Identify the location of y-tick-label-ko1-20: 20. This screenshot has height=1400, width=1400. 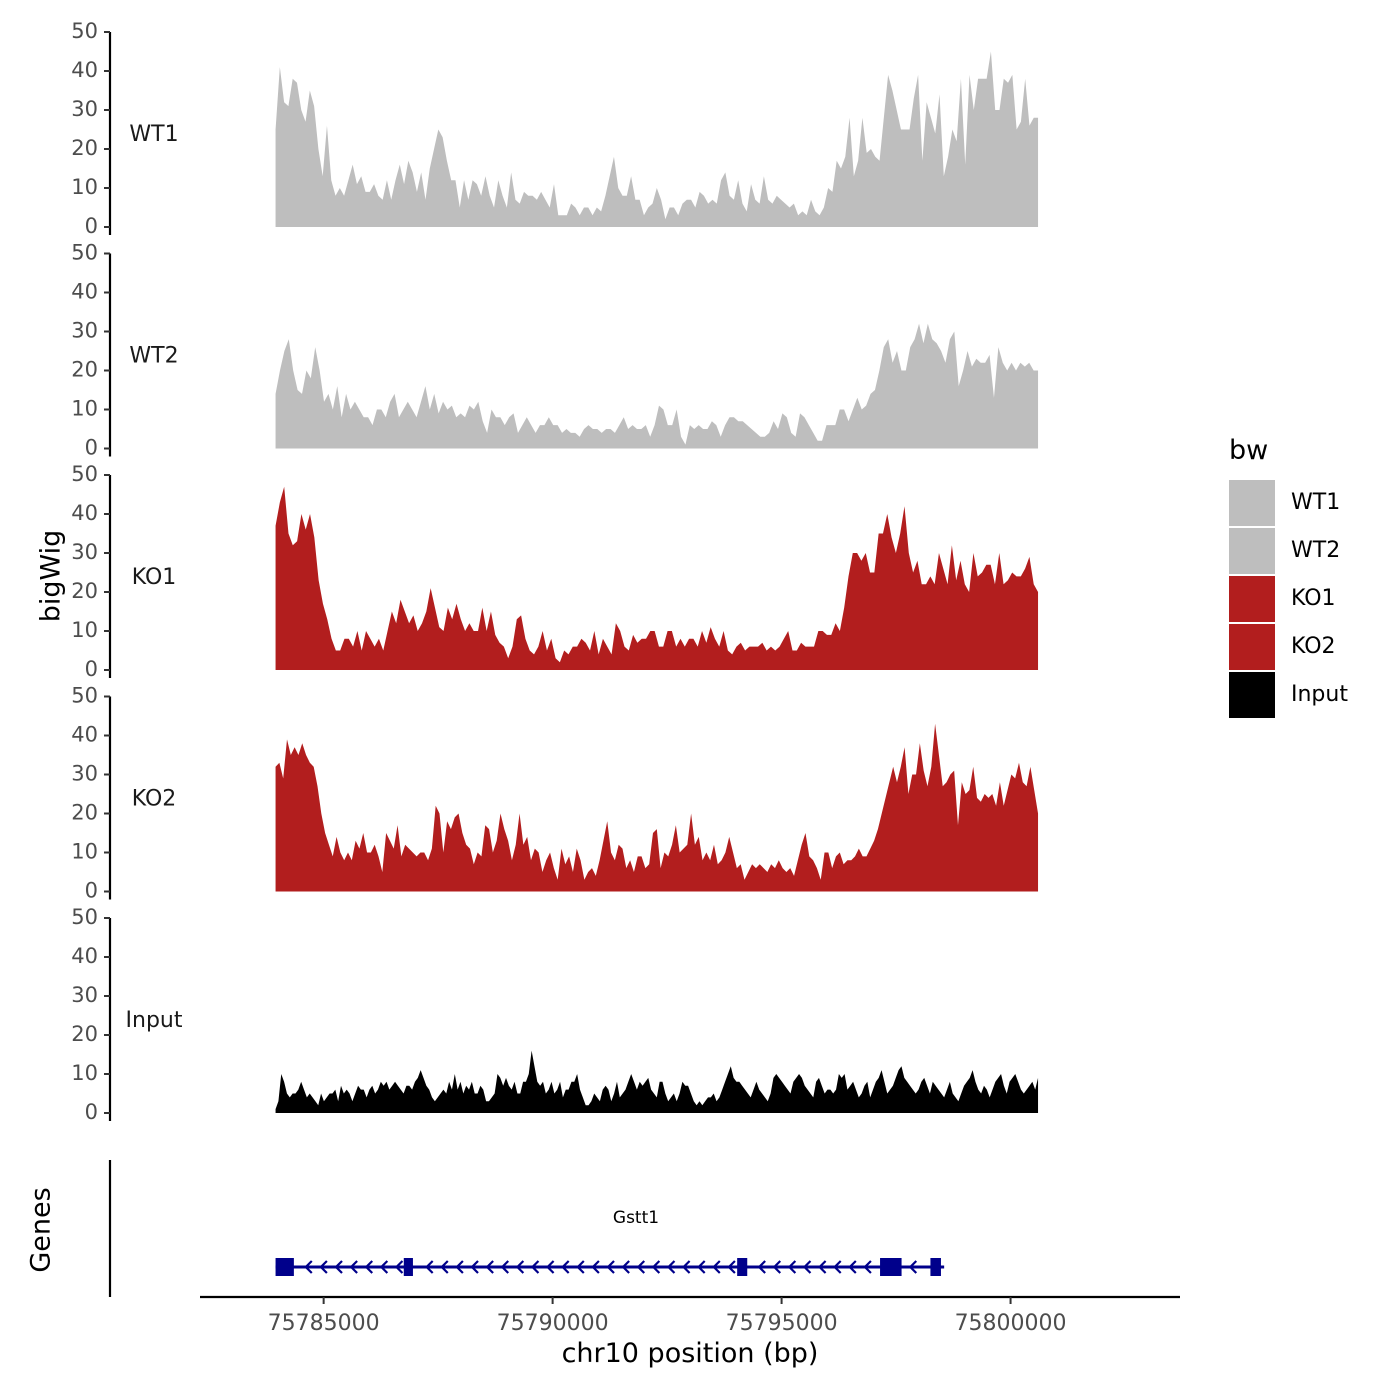
(84, 591).